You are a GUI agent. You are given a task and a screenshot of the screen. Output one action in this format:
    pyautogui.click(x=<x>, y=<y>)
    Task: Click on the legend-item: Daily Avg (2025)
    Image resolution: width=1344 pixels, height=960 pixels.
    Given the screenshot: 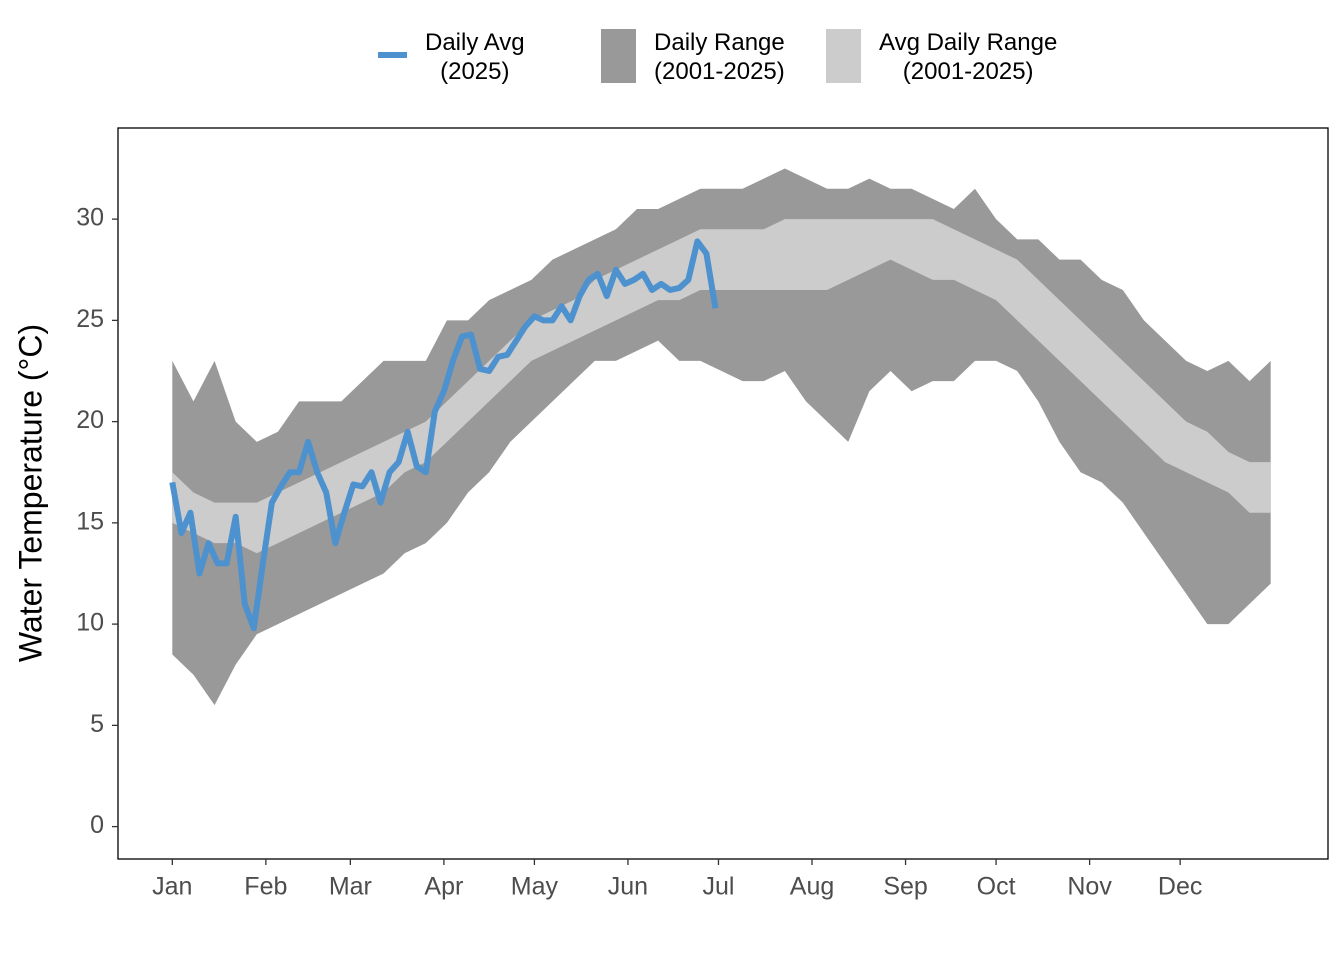 What is the action you would take?
    pyautogui.click(x=451, y=56)
    